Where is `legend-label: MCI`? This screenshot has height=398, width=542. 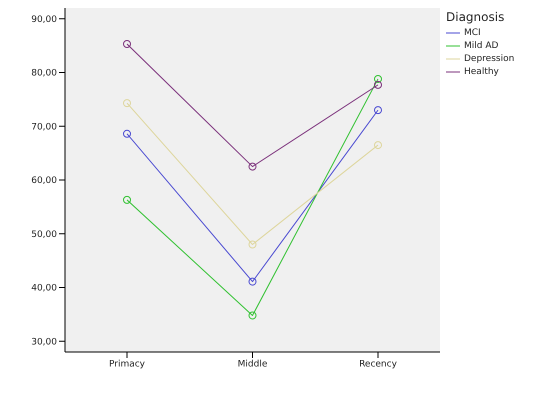
legend-label: MCI is located at coordinates (472, 33).